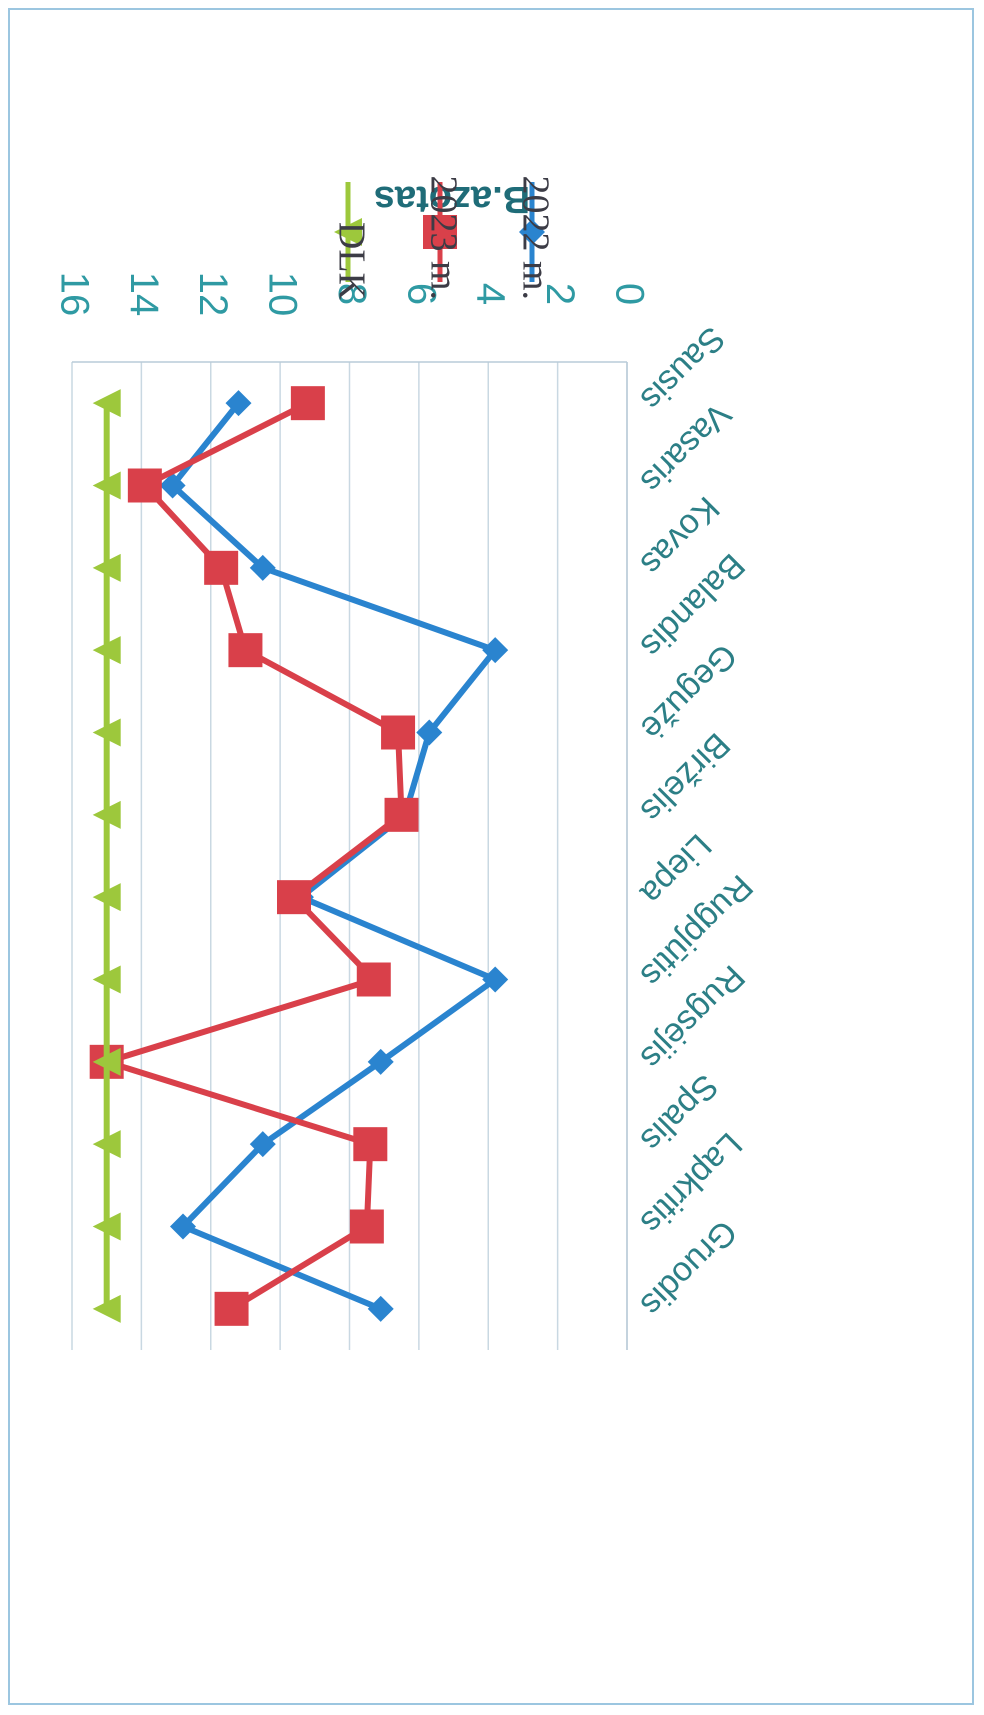 This screenshot has width=984, height=1715. I want to click on y-axis-label: B.azotas, so click(452, 199).